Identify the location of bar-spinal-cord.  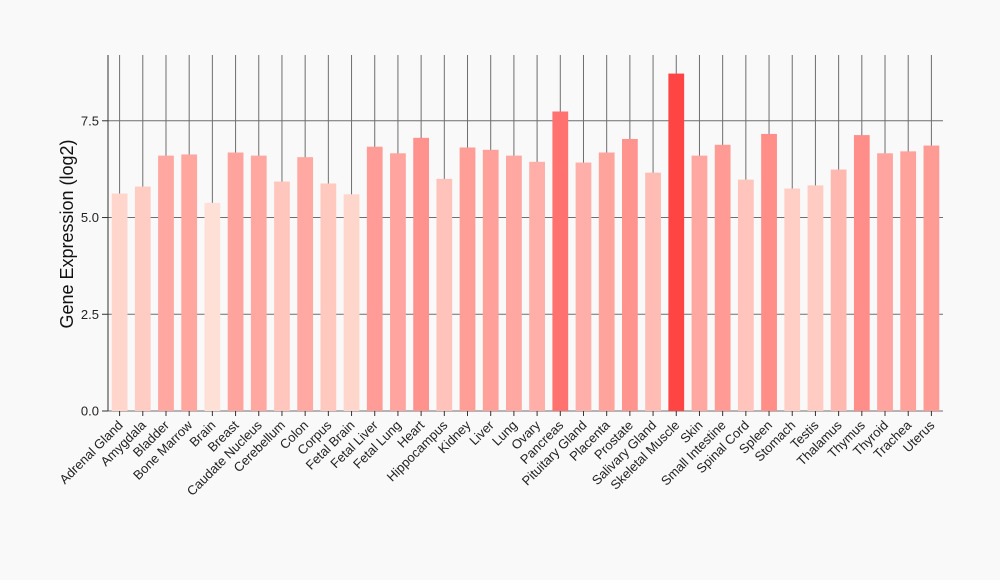
(745, 295).